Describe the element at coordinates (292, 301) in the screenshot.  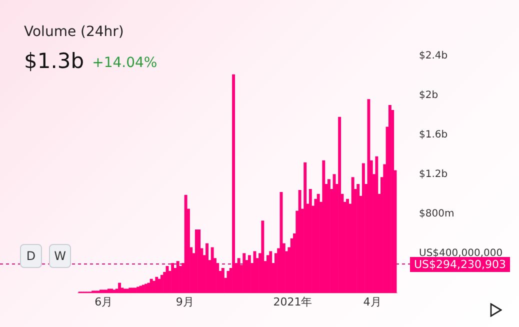
I see `x-tick-label: 2021年` at that location.